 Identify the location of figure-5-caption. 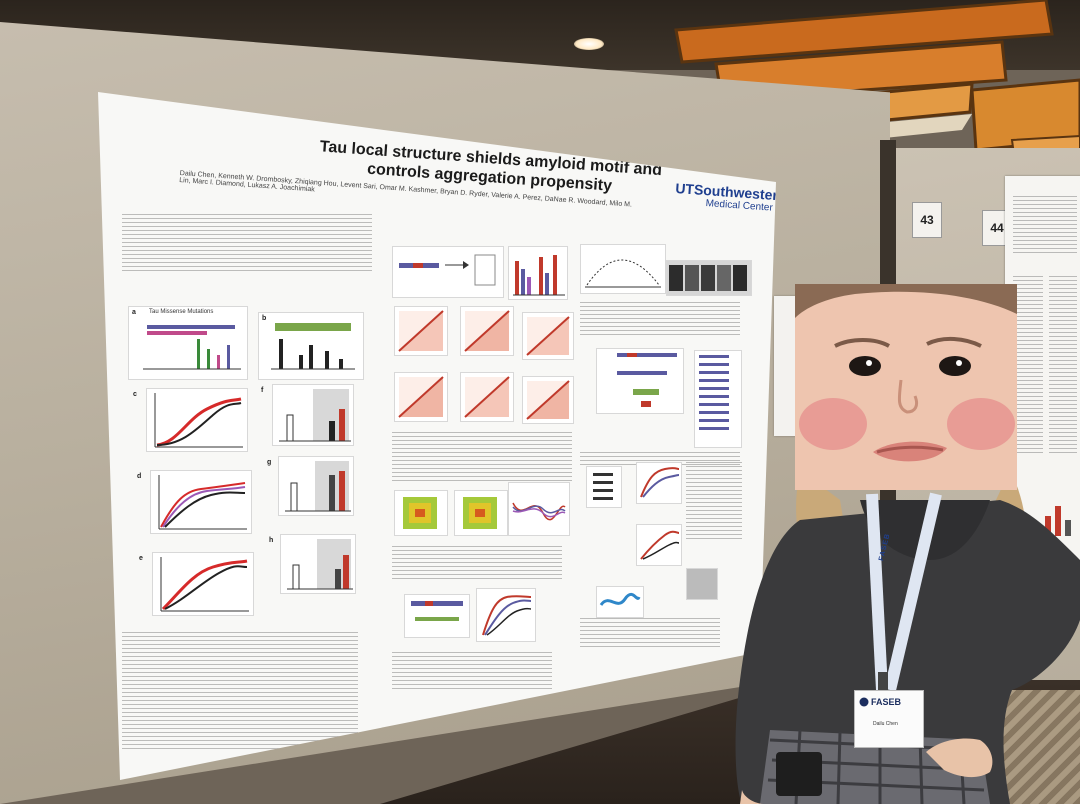
(660, 319).